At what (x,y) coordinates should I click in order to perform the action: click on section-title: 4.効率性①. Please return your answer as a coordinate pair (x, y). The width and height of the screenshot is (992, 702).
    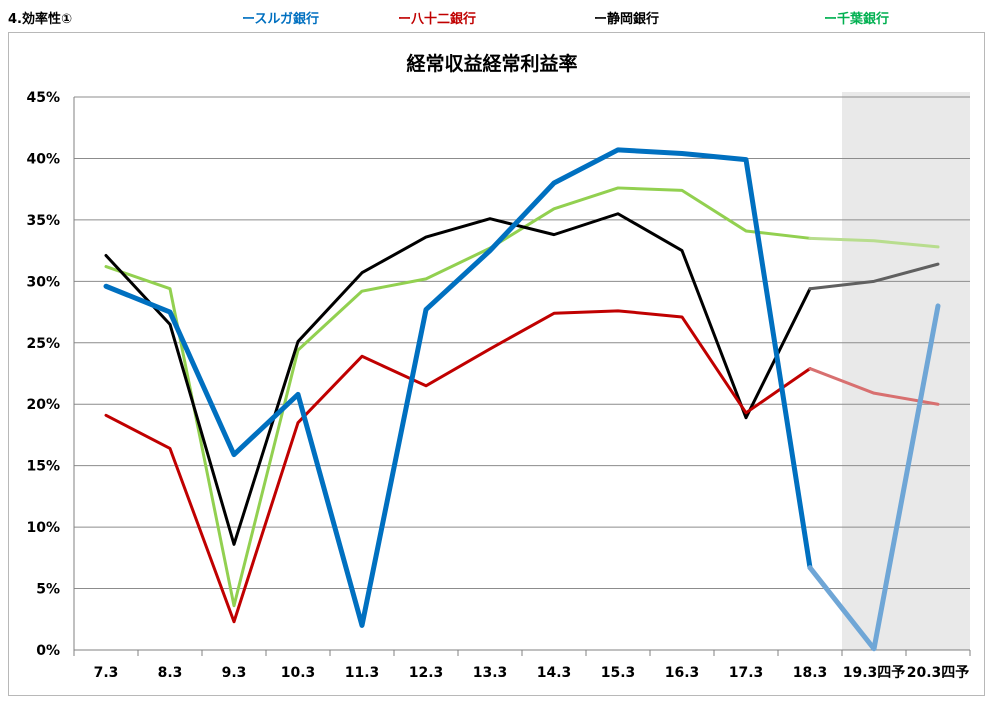
    Looking at the image, I should click on (40, 19).